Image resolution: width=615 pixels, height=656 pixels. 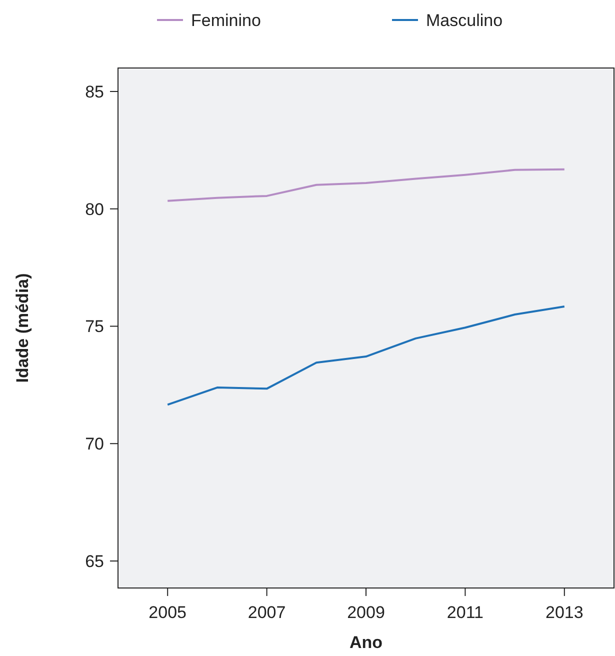 I want to click on legend-label: Masculino, so click(x=464, y=20).